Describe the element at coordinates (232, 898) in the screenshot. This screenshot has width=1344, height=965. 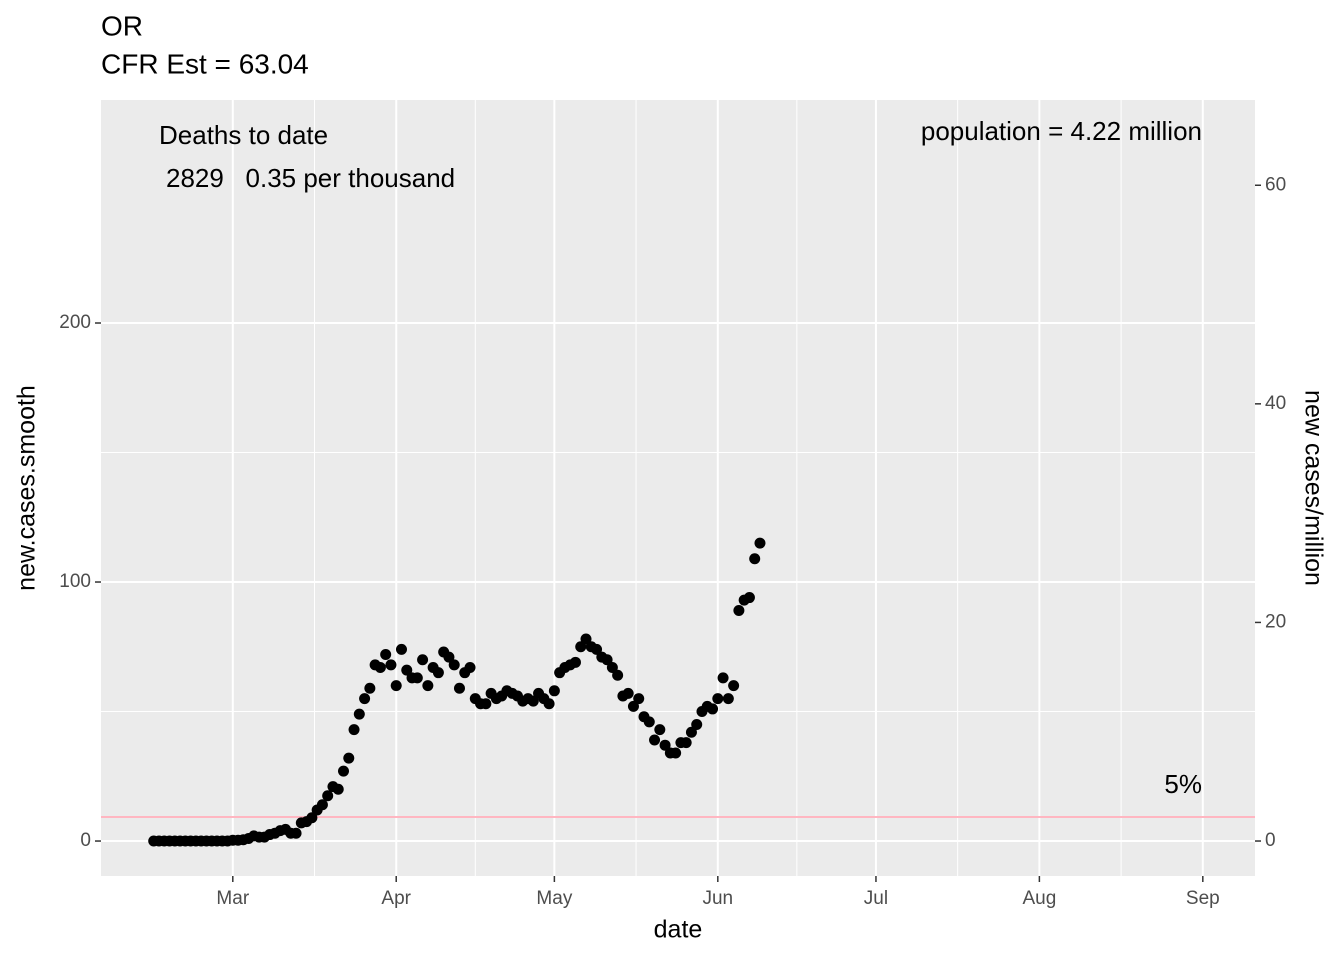
I see `x-tick-label: Mar` at that location.